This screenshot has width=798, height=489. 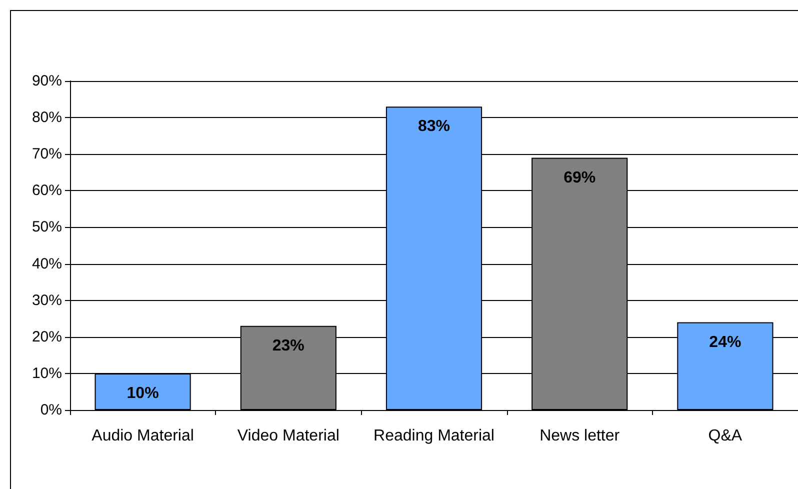 I want to click on y-tick-label: 90%, so click(x=47, y=81).